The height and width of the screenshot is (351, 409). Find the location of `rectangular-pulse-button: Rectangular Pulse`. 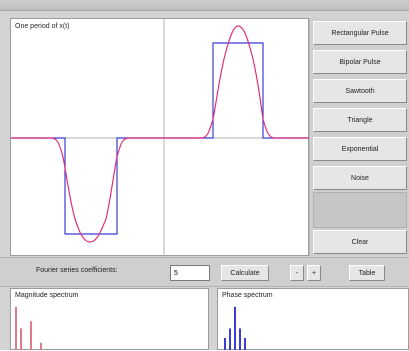

rectangular-pulse-button: Rectangular Pulse is located at coordinates (360, 33).